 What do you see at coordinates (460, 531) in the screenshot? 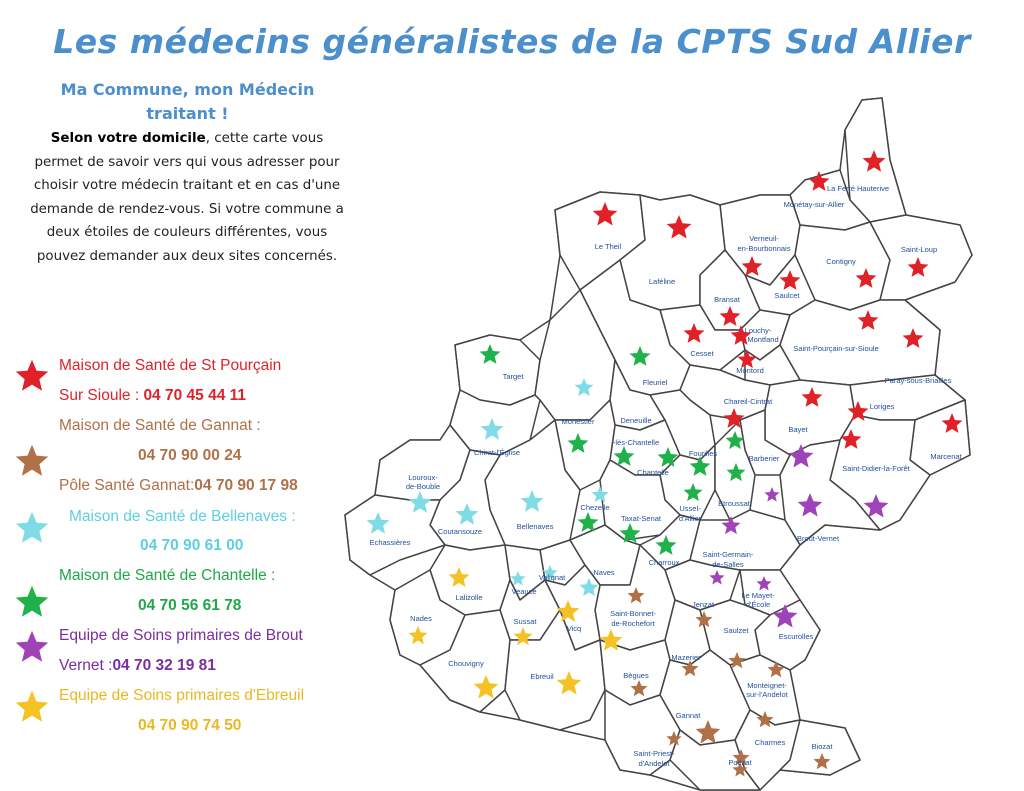
I see `town-label: Coutansouze` at bounding box center [460, 531].